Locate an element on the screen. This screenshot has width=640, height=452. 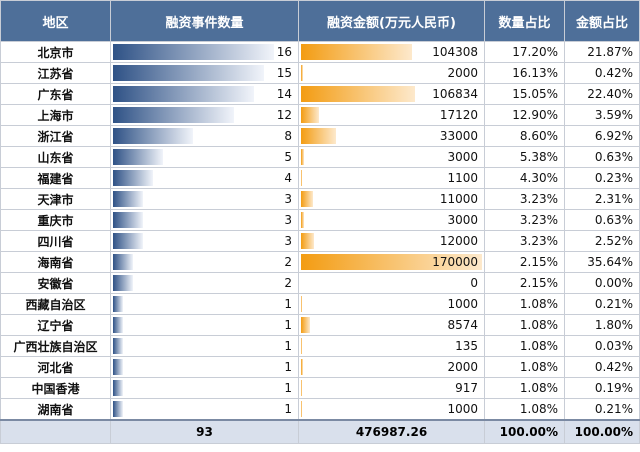
total-count-share: 100.00% is located at coordinates (524, 431).